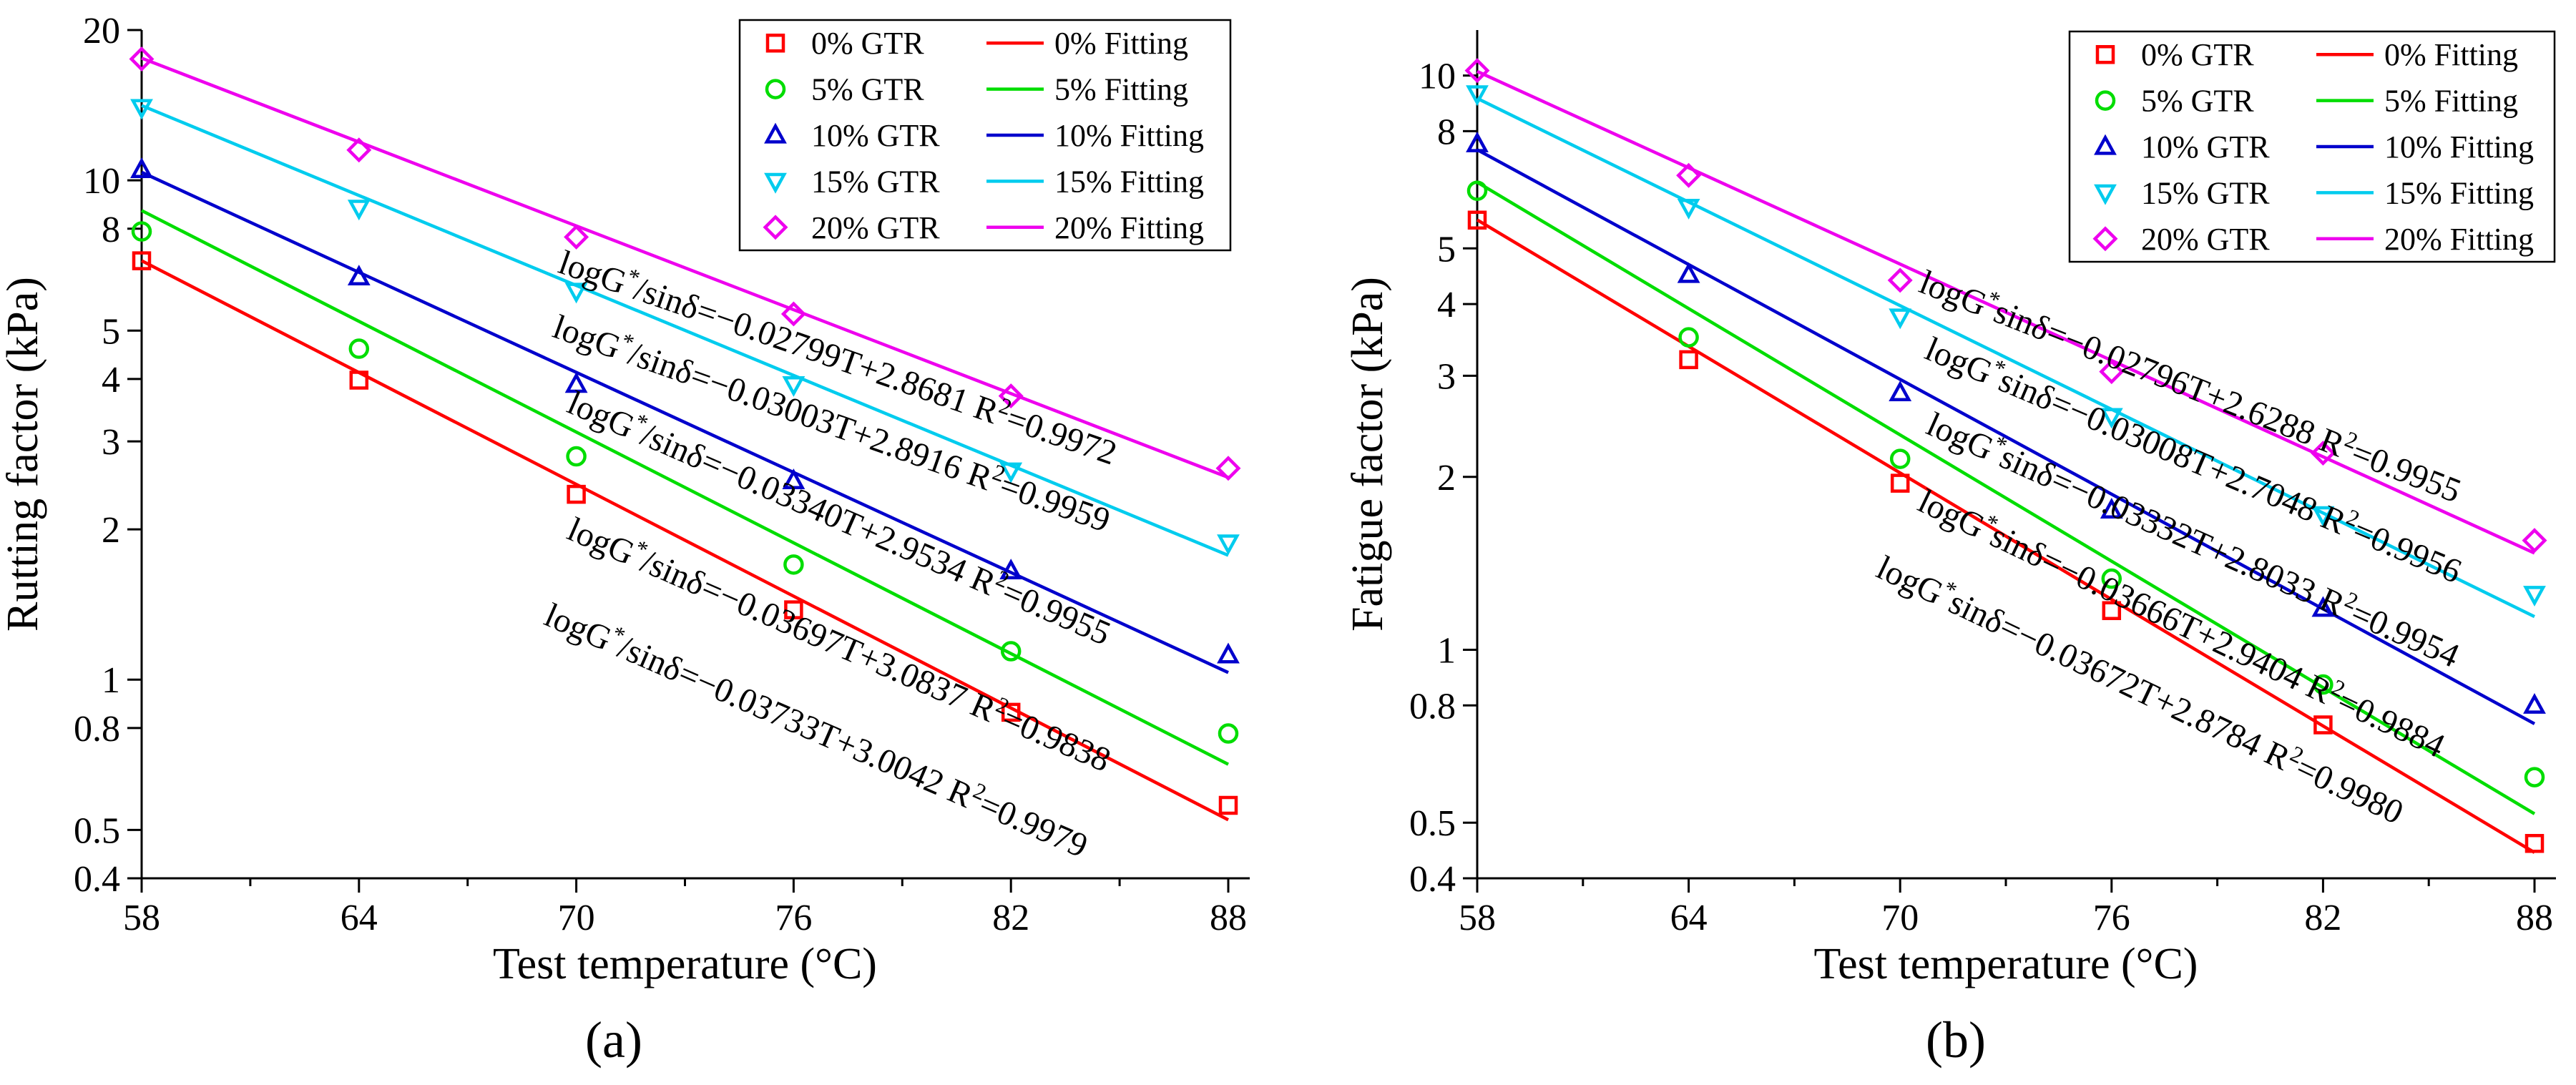 The image size is (2576, 1085). I want to click on y-tick-label: 4, so click(111, 381).